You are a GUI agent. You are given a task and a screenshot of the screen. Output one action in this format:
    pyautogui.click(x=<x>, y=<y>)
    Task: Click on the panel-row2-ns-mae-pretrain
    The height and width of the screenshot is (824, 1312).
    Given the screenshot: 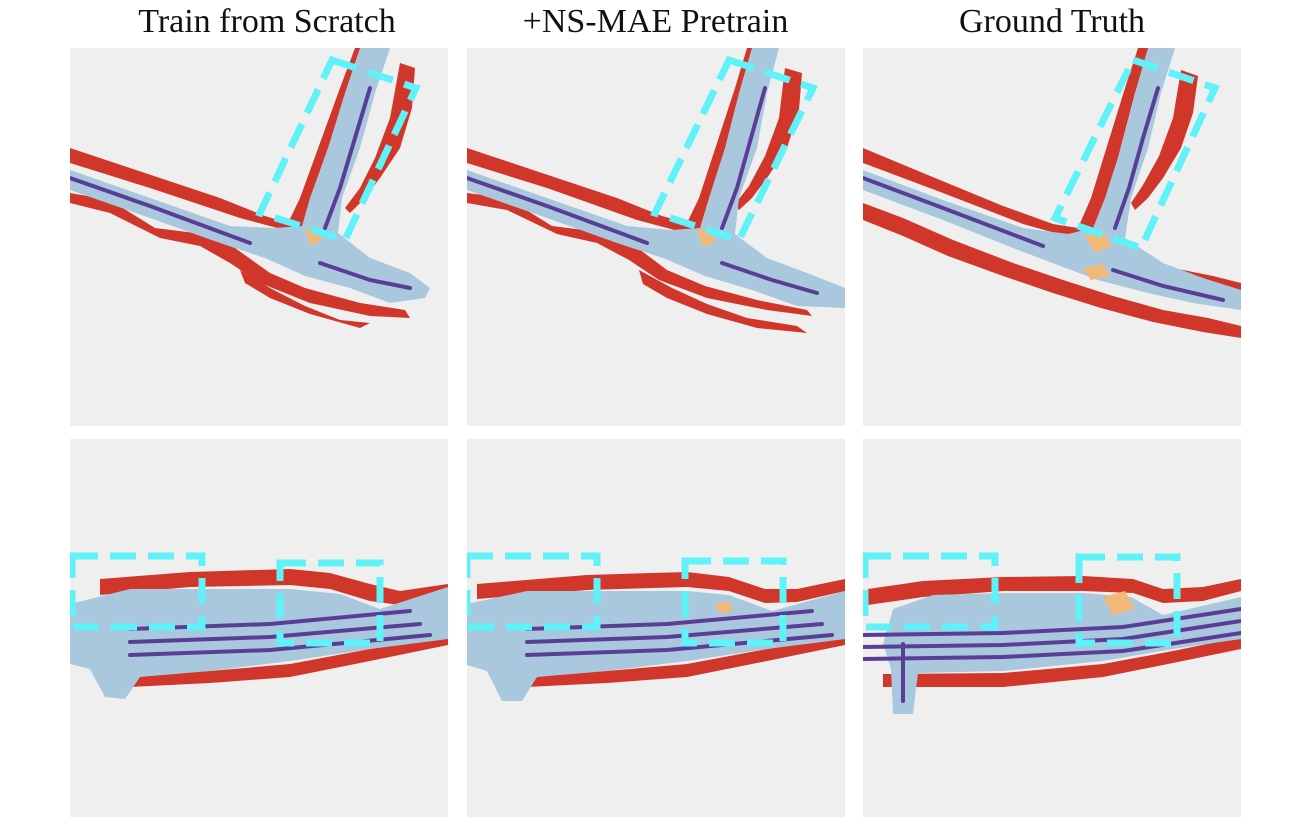 What is the action you would take?
    pyautogui.click(x=656, y=628)
    